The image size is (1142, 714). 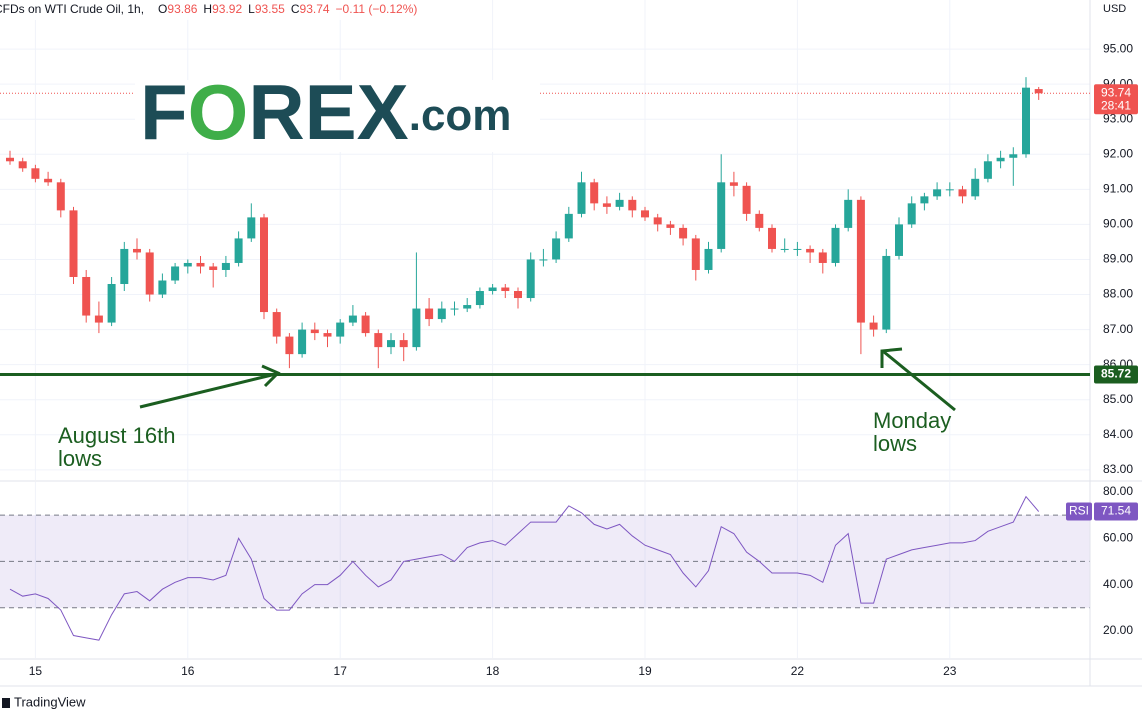 What do you see at coordinates (950, 671) in the screenshot?
I see `x-tick-label: 23` at bounding box center [950, 671].